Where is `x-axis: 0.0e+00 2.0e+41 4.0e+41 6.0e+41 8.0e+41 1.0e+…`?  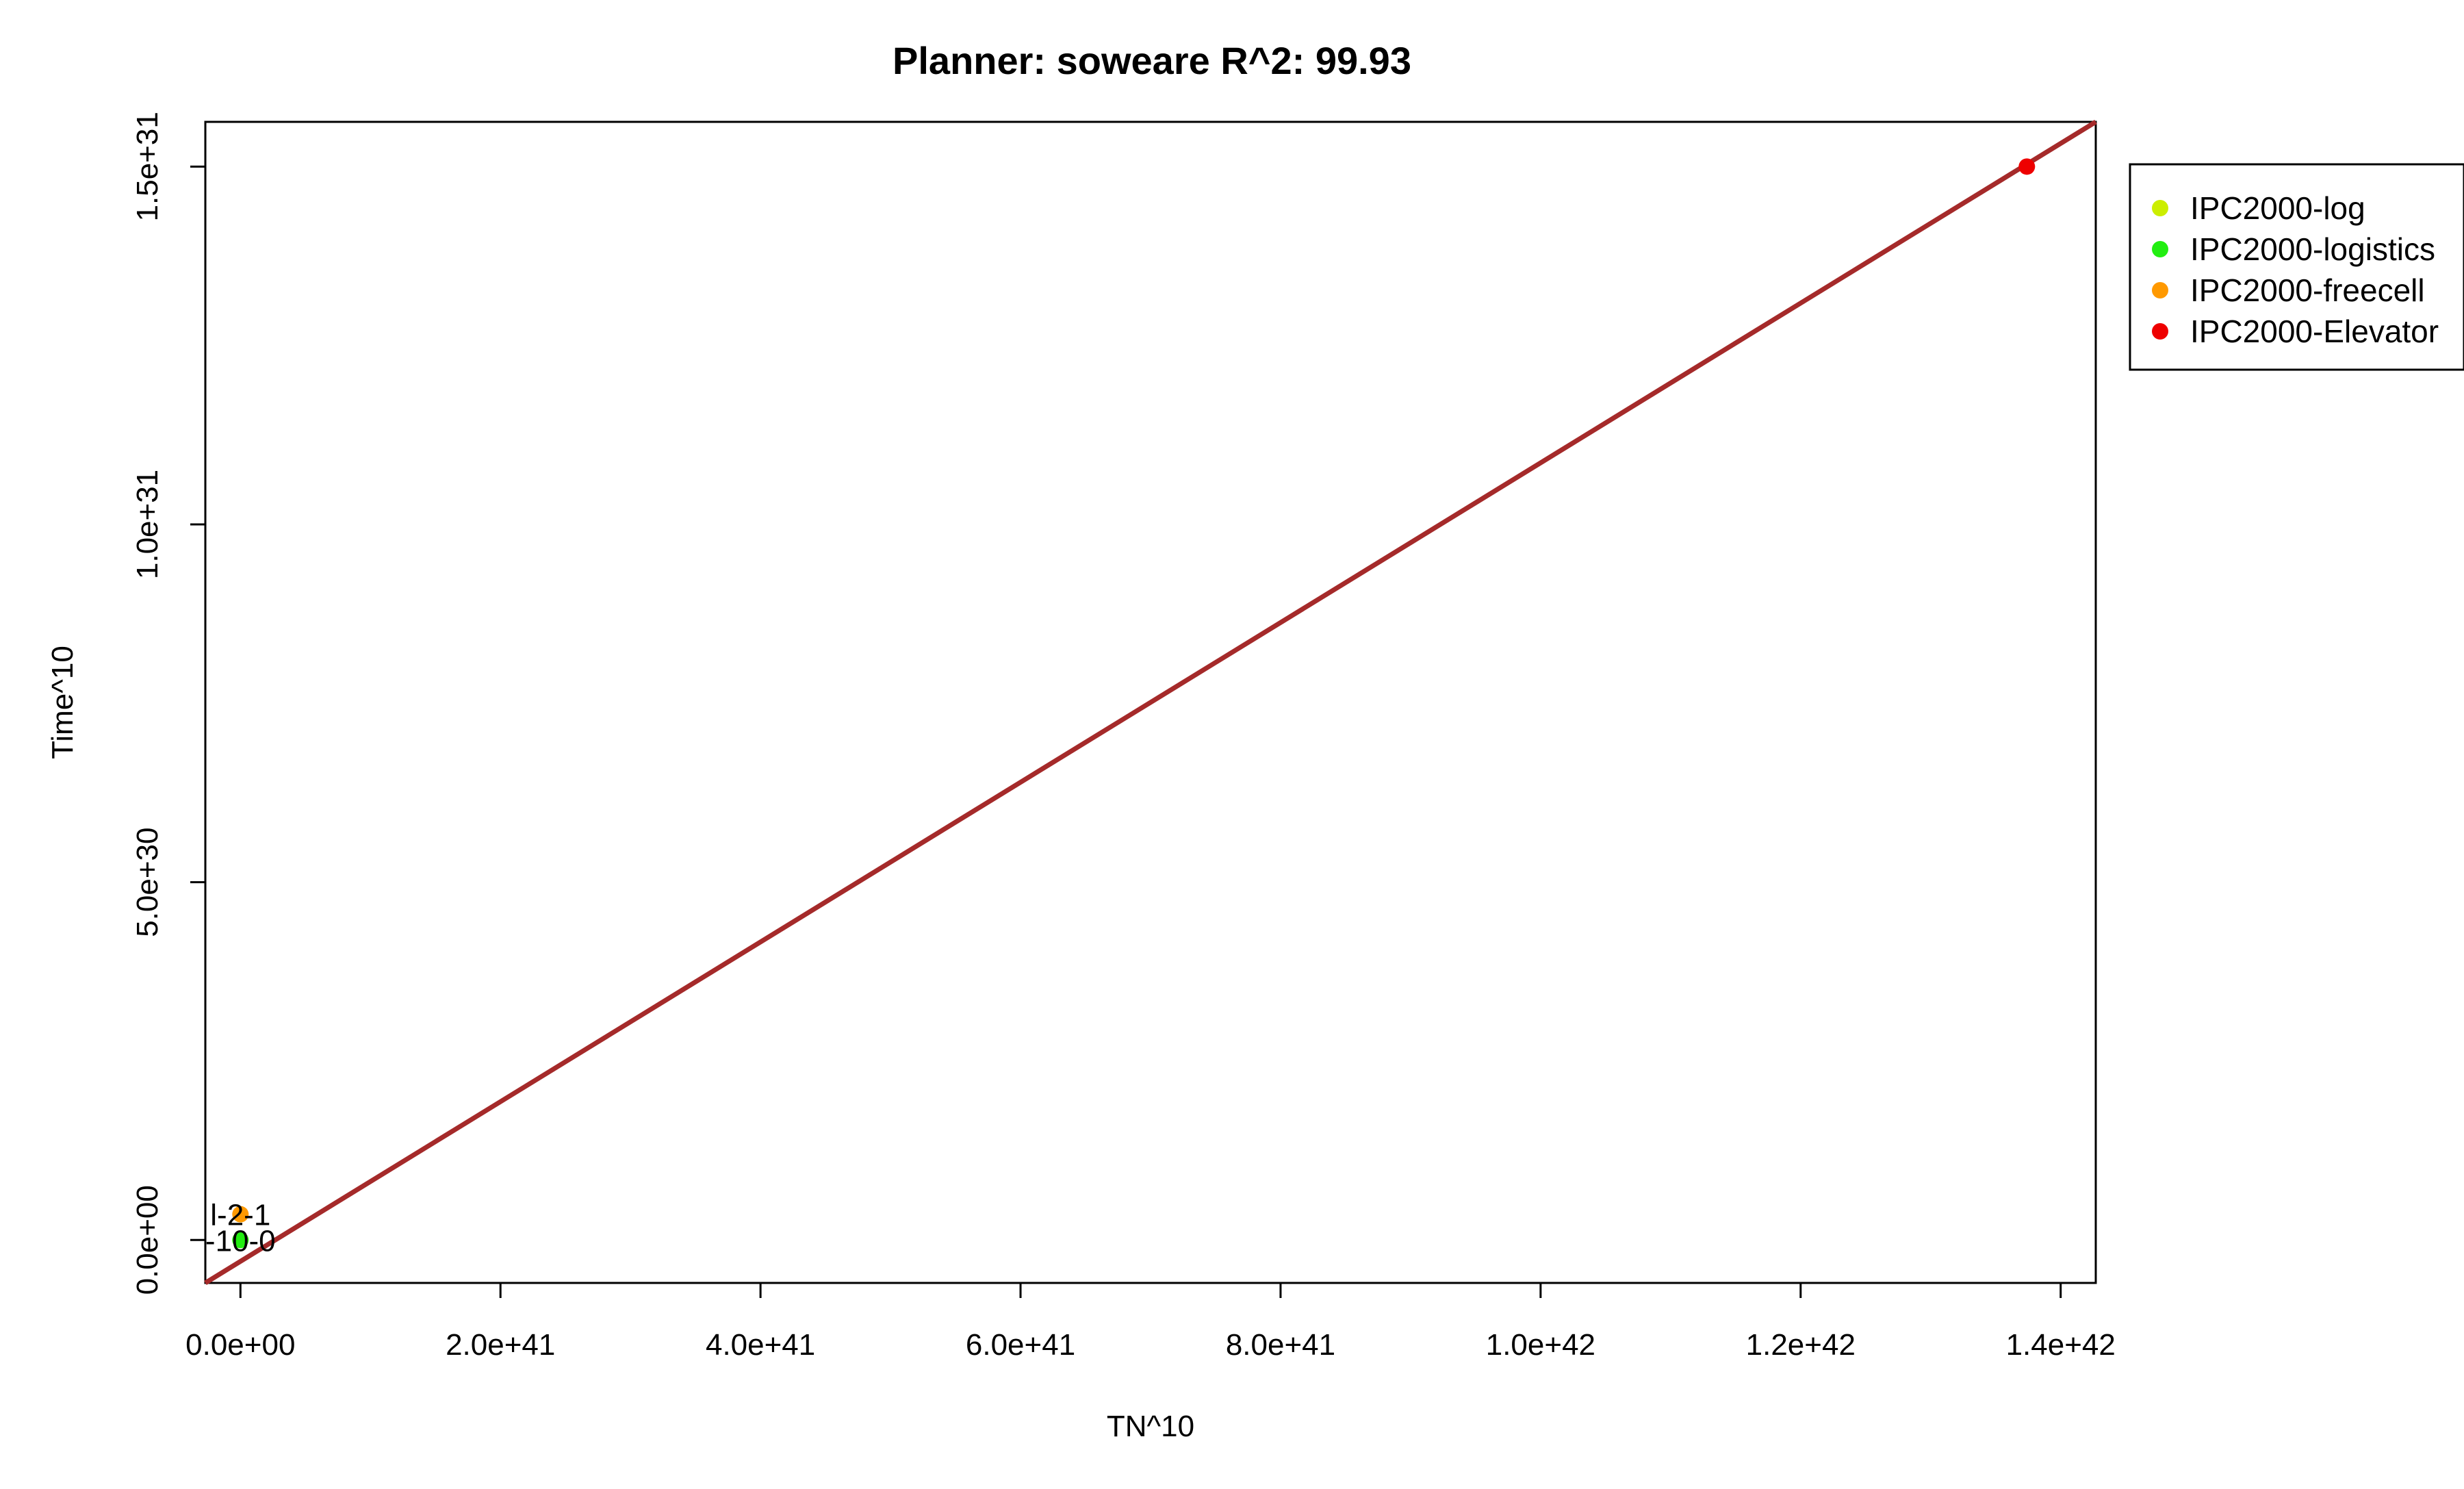 x-axis: 0.0e+00 2.0e+41 4.0e+41 6.0e+41 8.0e+41 1.0e+… is located at coordinates (1150, 1322).